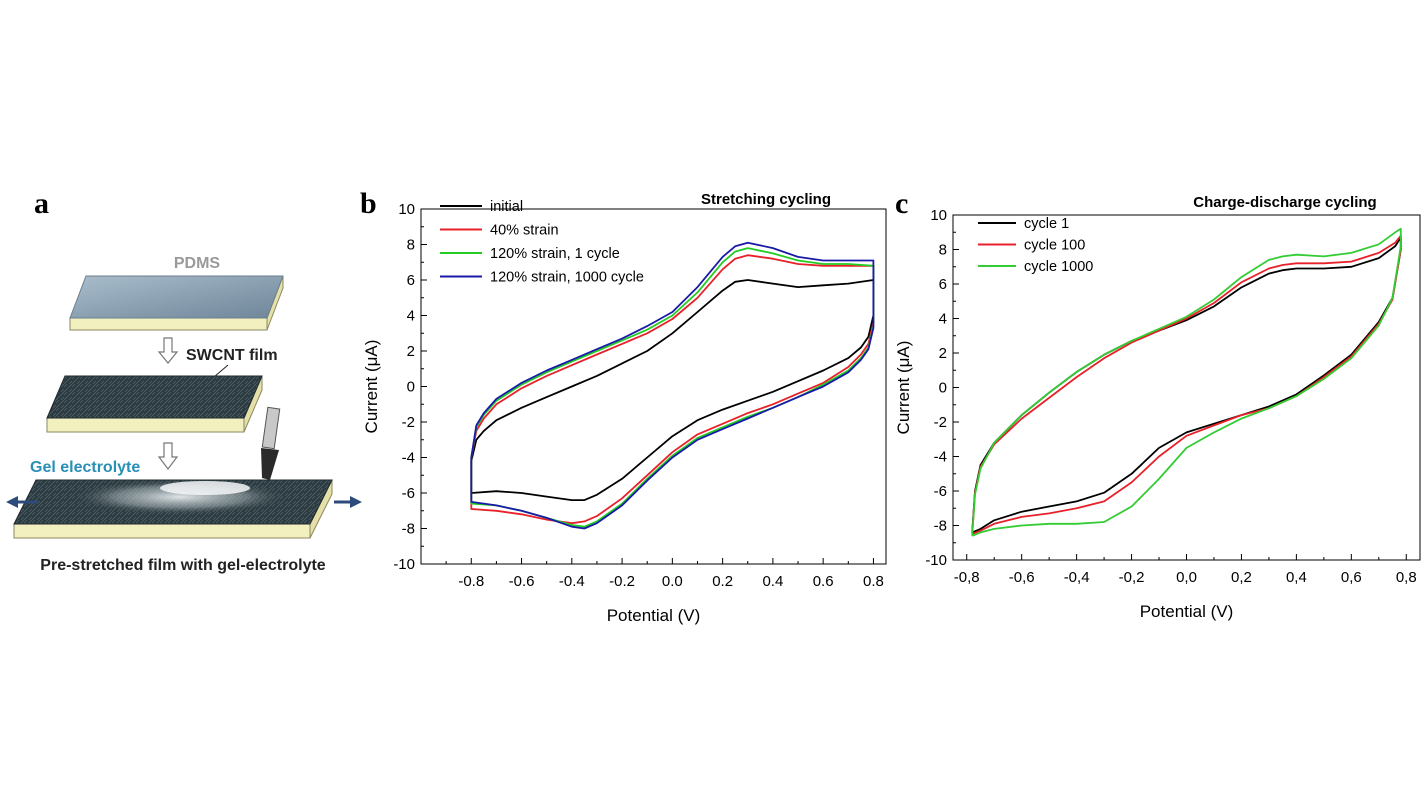 The width and height of the screenshot is (1427, 802). Describe the element at coordinates (221, 371) in the screenshot. I see `swcnt-pointer` at that location.